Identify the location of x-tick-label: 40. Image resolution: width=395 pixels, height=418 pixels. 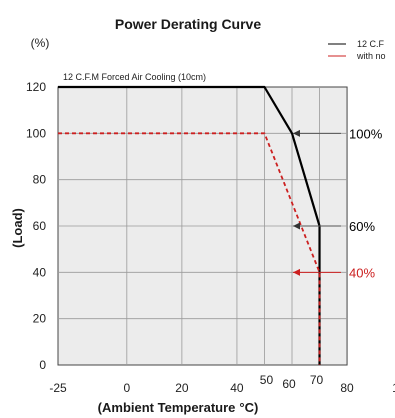
(237, 388).